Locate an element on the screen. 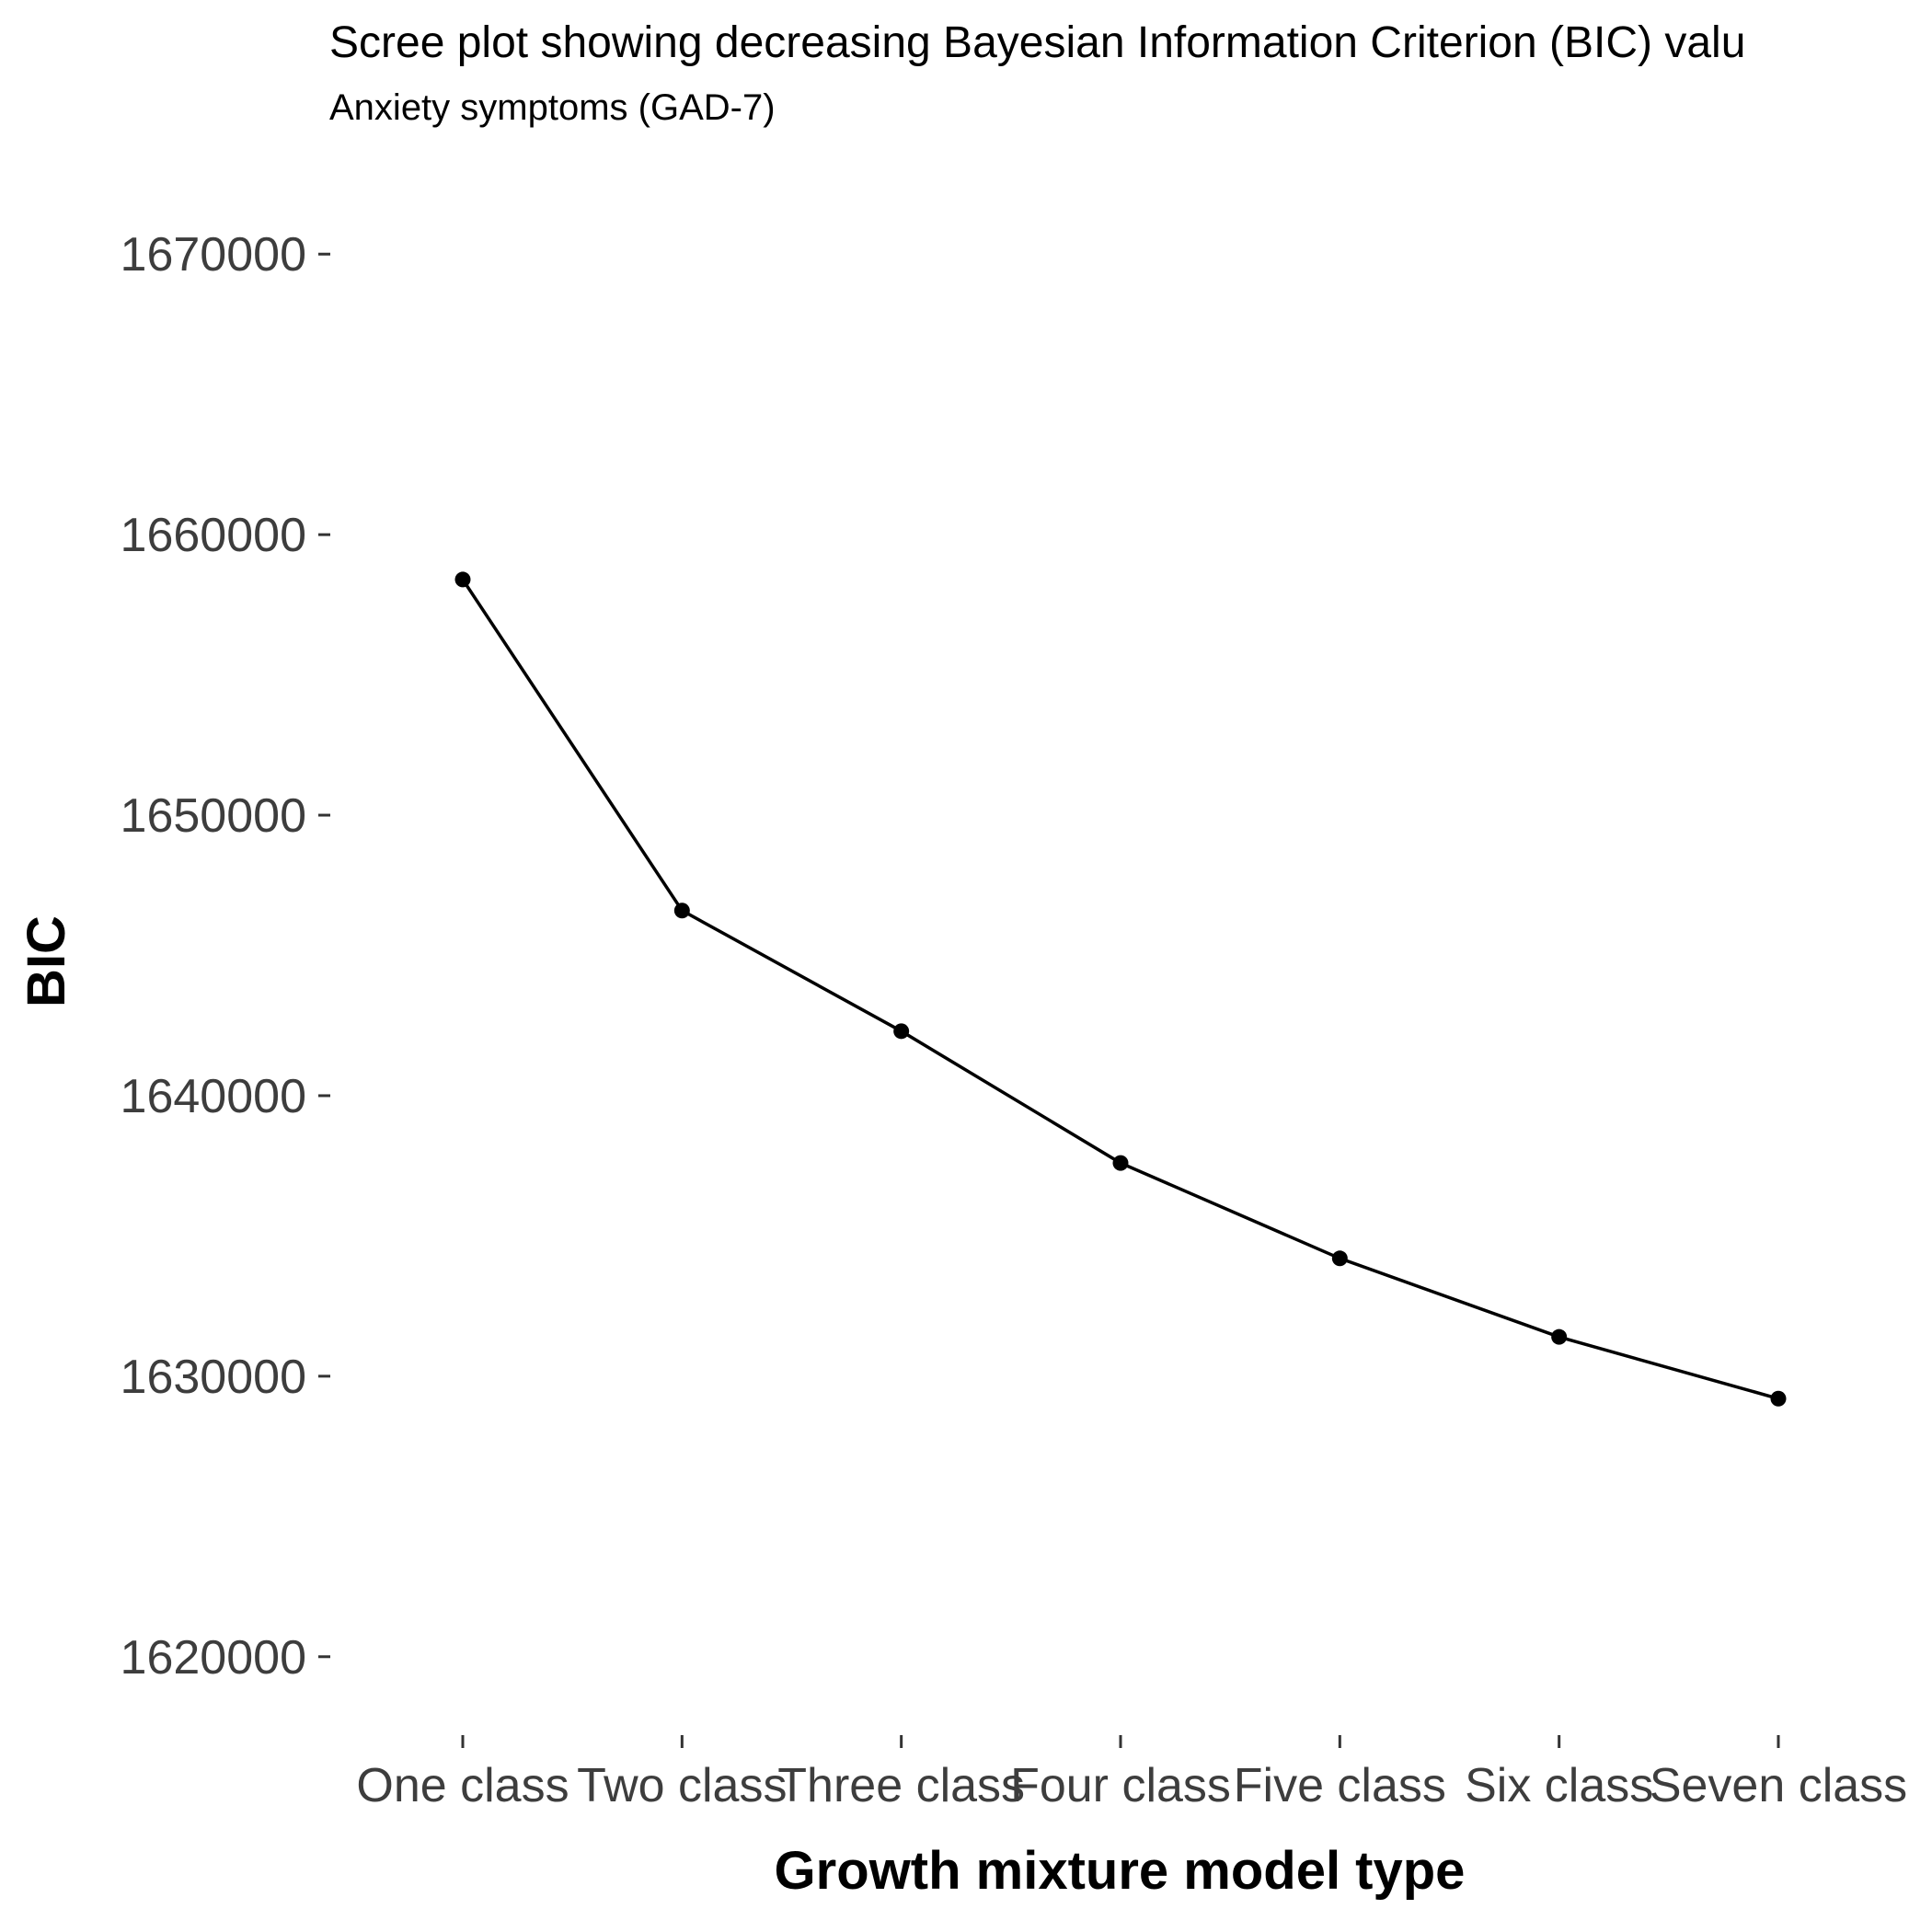 The image size is (1932, 1932). y-tick-label: 1650000 is located at coordinates (213, 816).